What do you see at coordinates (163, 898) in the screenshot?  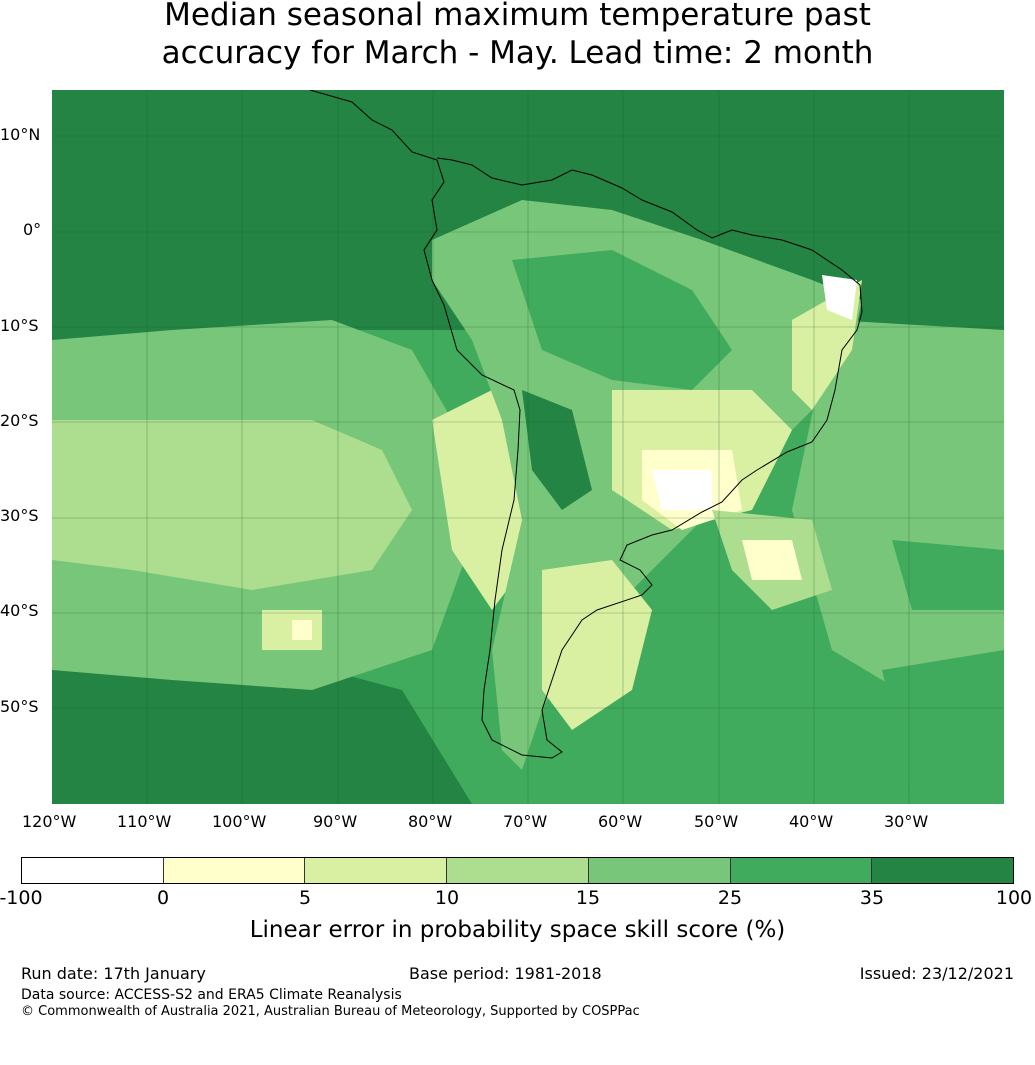 I see `colorbar-tick: 0` at bounding box center [163, 898].